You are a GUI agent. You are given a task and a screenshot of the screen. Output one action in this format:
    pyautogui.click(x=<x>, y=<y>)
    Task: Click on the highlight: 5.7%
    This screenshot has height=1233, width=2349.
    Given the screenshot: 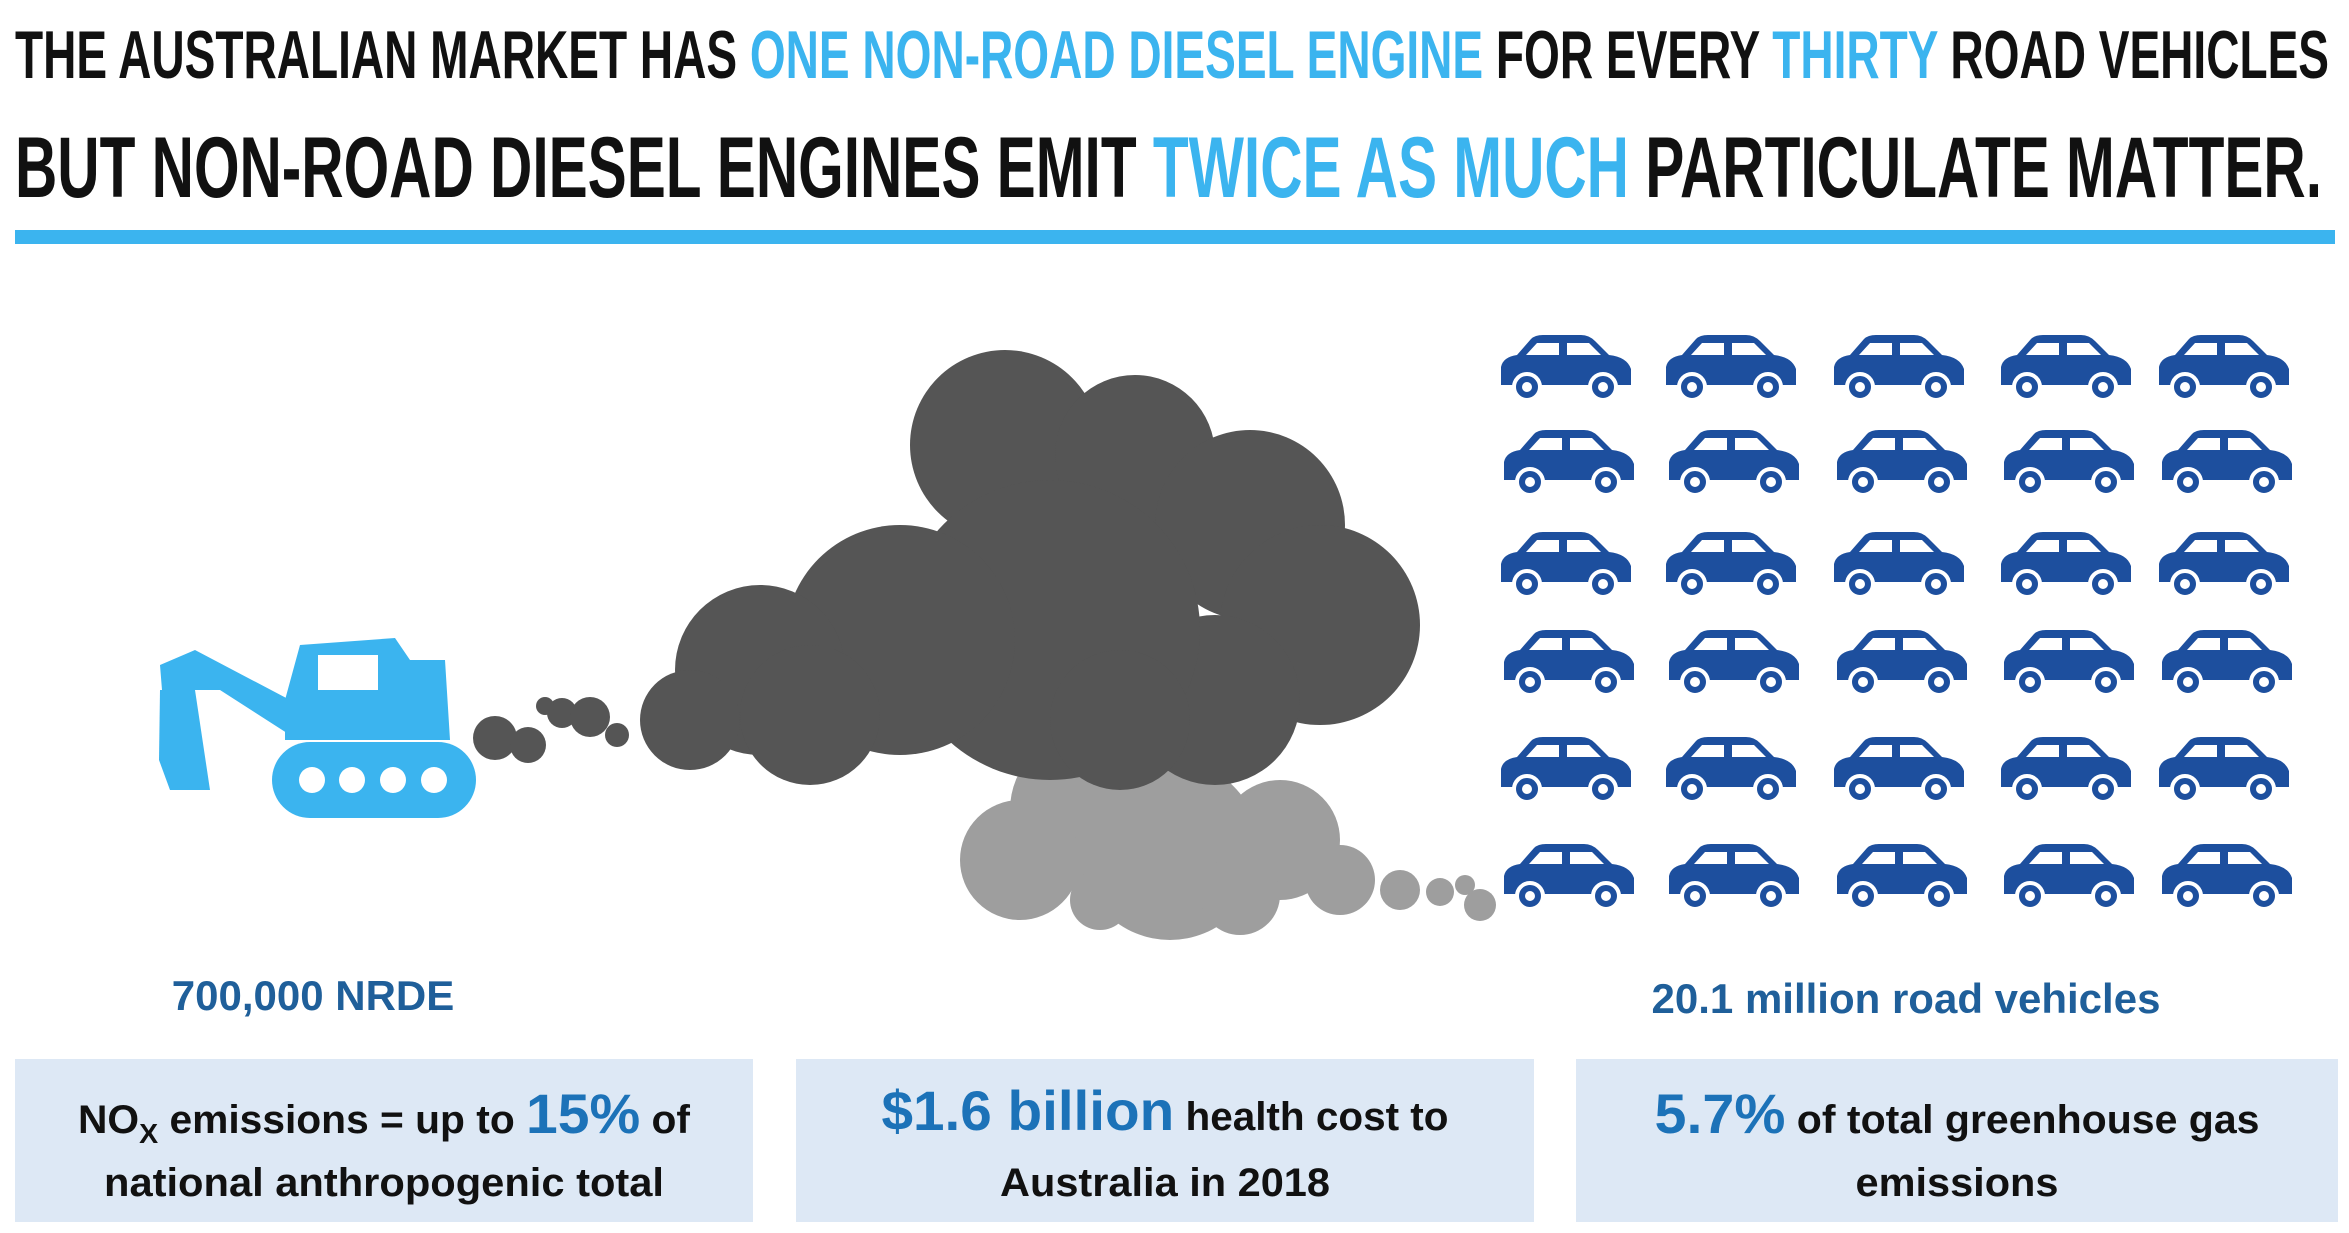 What is the action you would take?
    pyautogui.click(x=1720, y=1113)
    